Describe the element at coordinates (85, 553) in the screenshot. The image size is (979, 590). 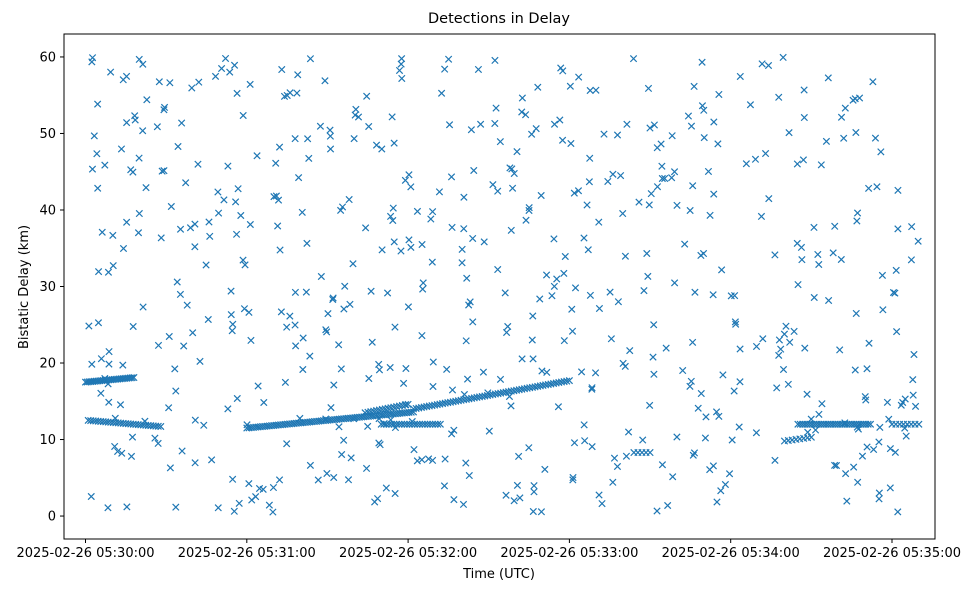
I see `x-tick-label: 2025-02-26 05:30:00` at that location.